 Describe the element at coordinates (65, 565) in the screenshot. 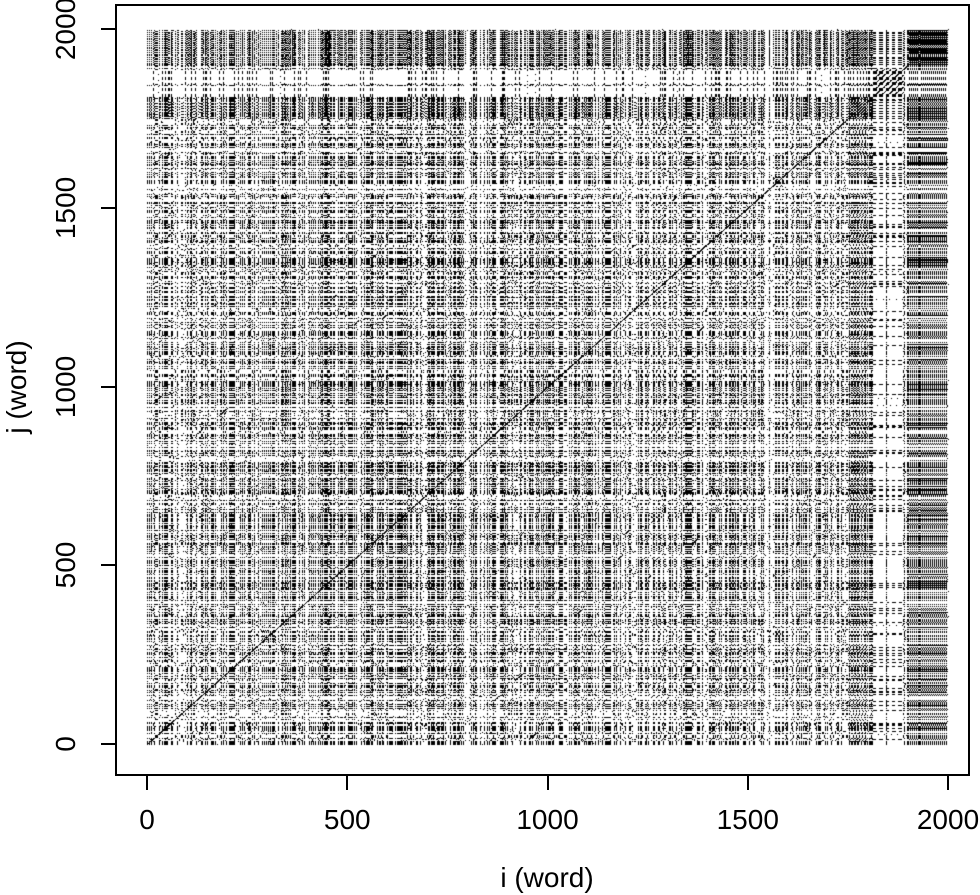

I see `y-tick-label: 500` at that location.